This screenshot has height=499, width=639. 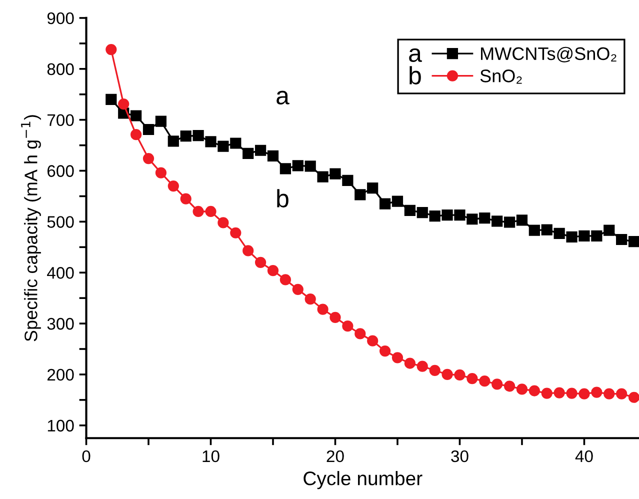 What do you see at coordinates (60, 18) in the screenshot?
I see `y-tick-label: 900` at bounding box center [60, 18].